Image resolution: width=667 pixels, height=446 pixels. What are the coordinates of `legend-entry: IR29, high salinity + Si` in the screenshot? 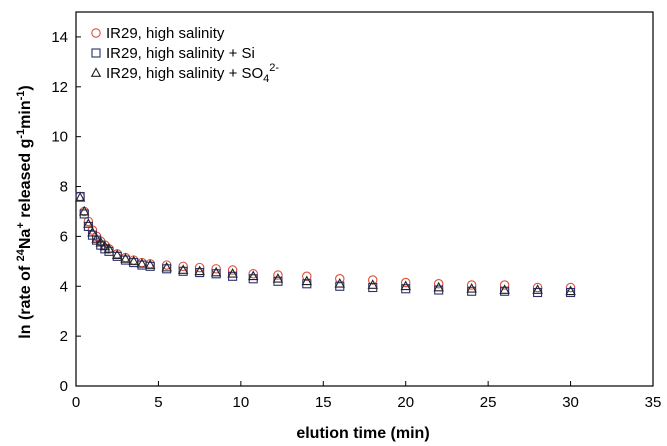 It's located at (173, 53).